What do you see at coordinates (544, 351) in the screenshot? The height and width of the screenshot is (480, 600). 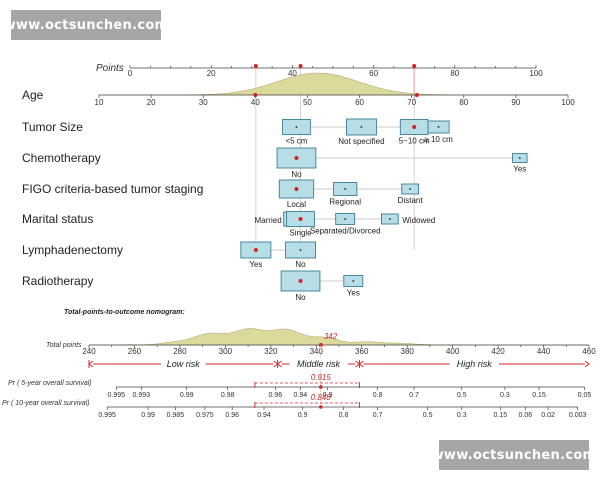 I see `total-tick-label: 440` at bounding box center [544, 351].